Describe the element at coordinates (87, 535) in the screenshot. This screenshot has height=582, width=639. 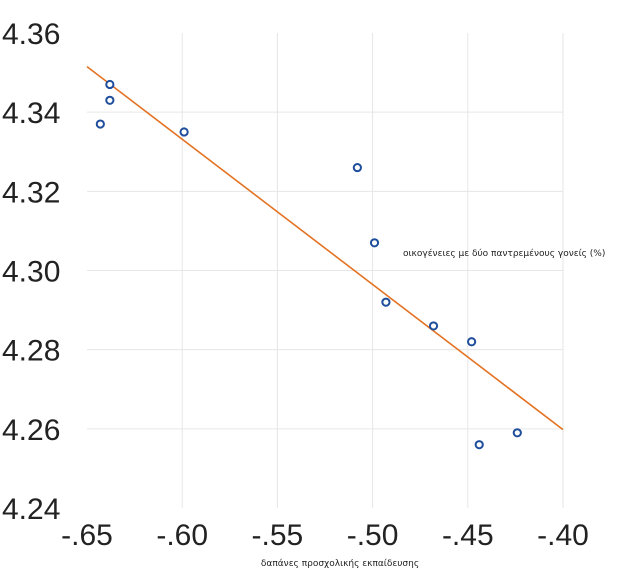
I see `x-tick-label: -.65` at that location.